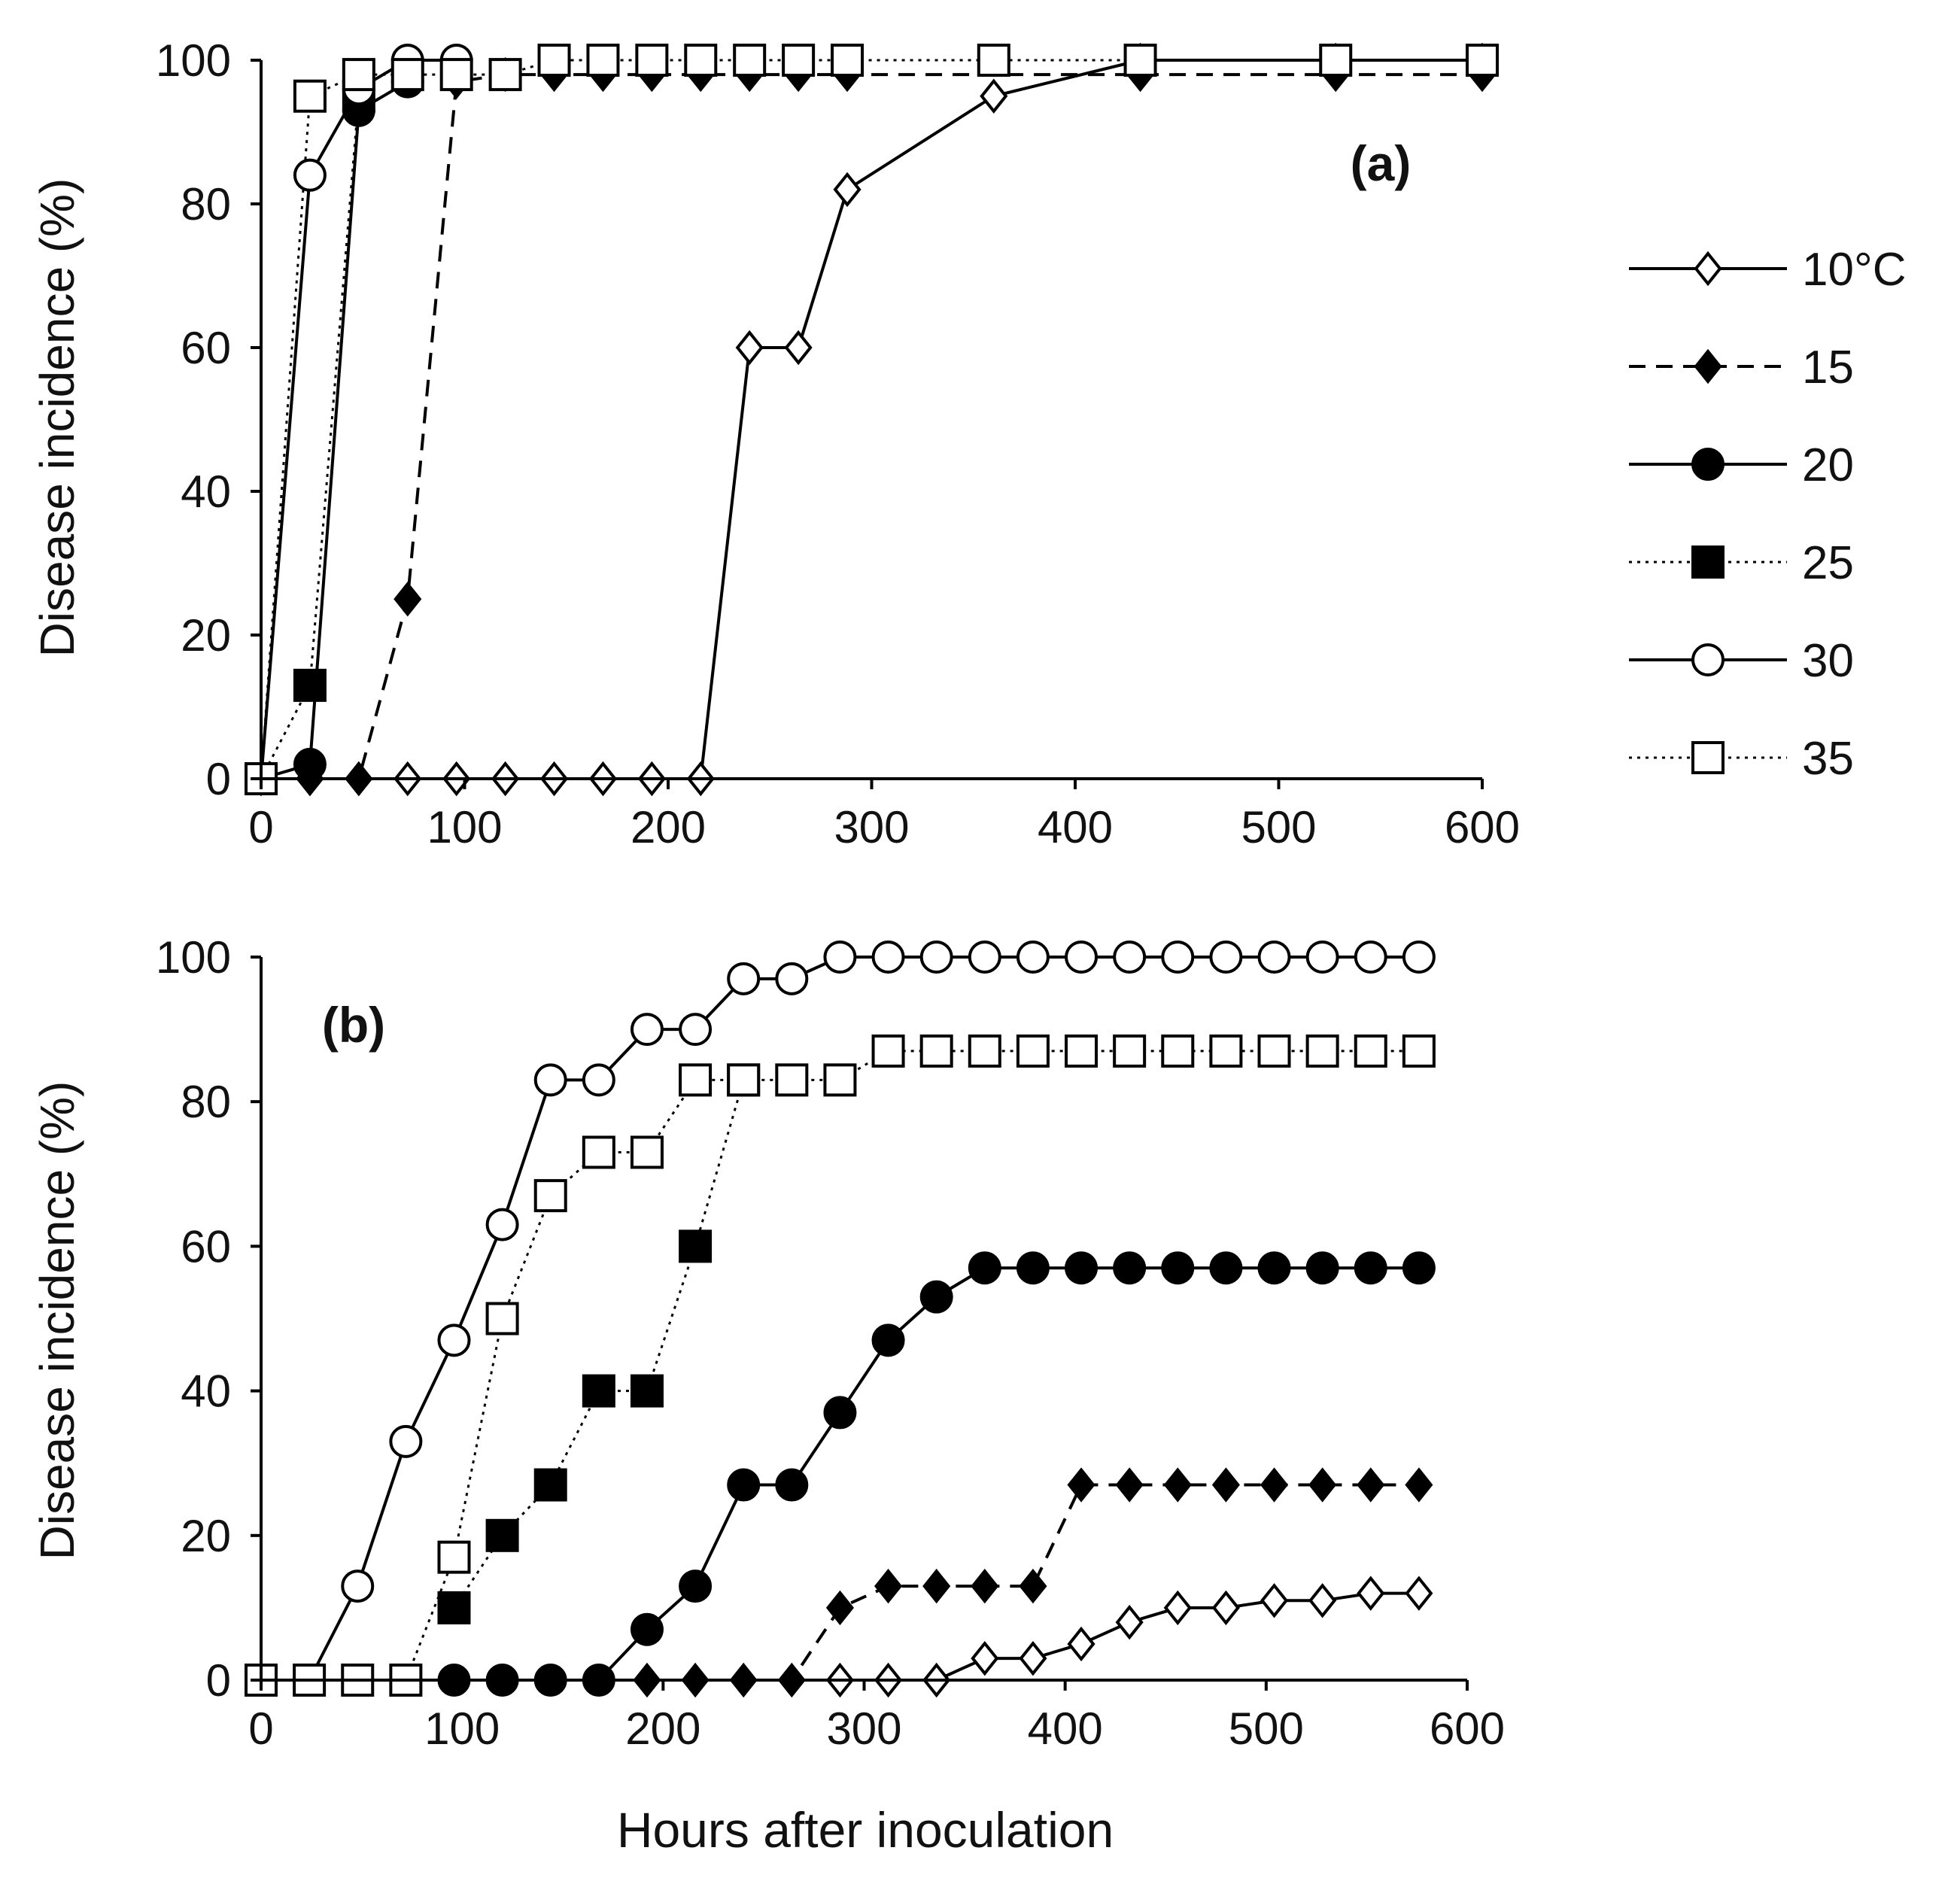 The width and height of the screenshot is (1960, 1881). What do you see at coordinates (218, 1680) in the screenshot?
I see `panel-b-y-tick-label: 0` at bounding box center [218, 1680].